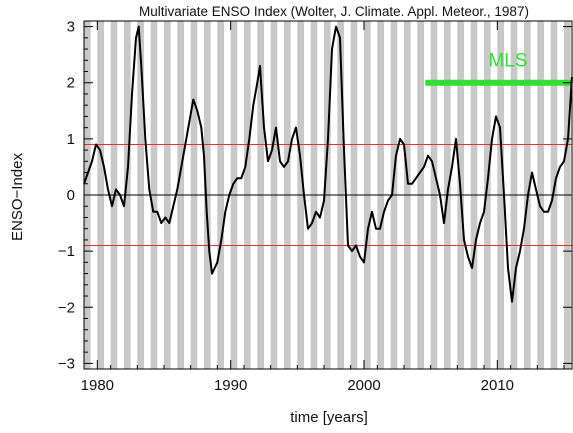 The image size is (573, 433). What do you see at coordinates (66, 307) in the screenshot?
I see `y-tick-label-1: −2` at bounding box center [66, 307].